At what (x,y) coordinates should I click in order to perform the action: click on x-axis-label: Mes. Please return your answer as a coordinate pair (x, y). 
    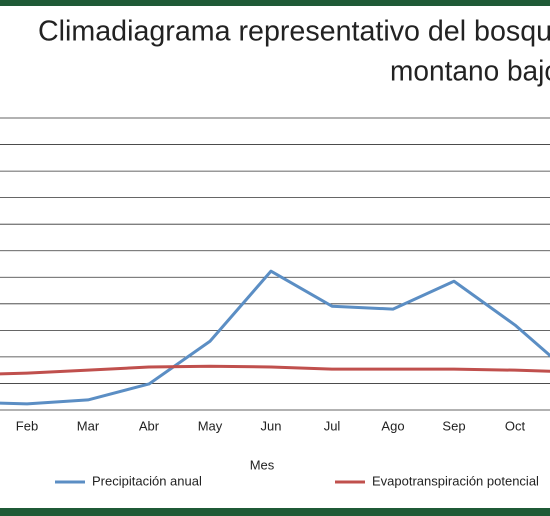
    Looking at the image, I should click on (262, 464).